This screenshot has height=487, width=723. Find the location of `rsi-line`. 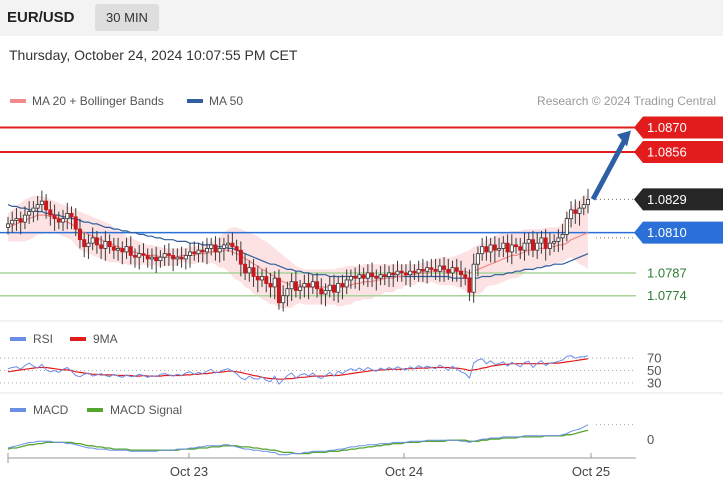

rsi-line is located at coordinates (298, 370).